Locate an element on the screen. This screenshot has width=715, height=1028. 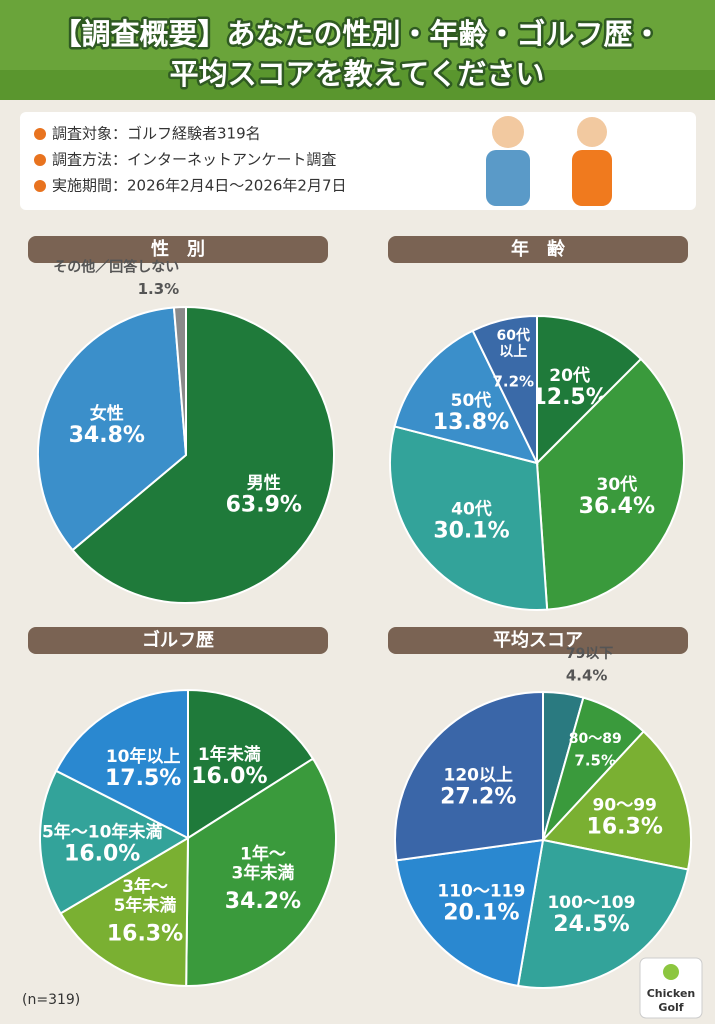
slice-label: 79以下 is located at coordinates (589, 654).